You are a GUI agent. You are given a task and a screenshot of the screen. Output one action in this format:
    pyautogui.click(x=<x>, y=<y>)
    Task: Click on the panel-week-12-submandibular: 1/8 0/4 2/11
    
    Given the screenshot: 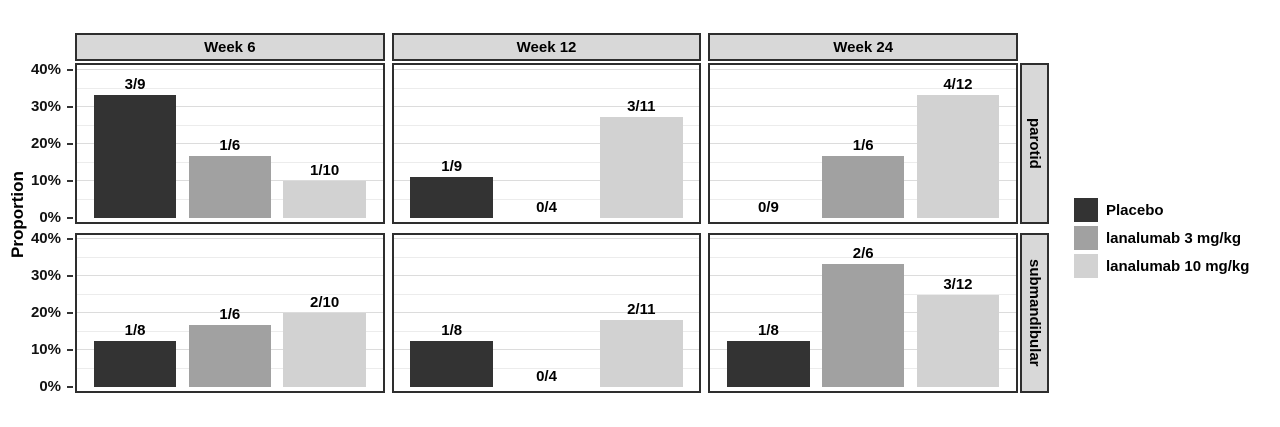 What is the action you would take?
    pyautogui.click(x=546, y=313)
    